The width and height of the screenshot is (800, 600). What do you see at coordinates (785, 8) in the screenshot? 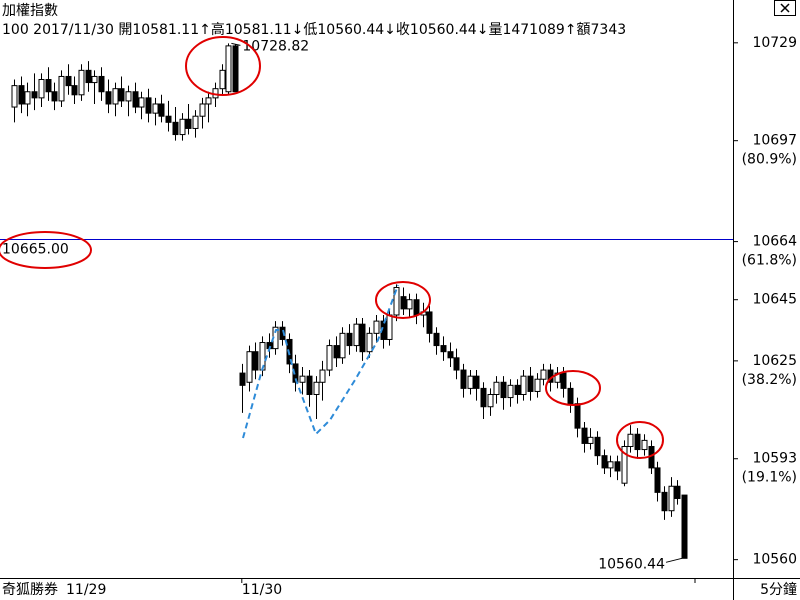
I see `close-icon` at bounding box center [785, 8].